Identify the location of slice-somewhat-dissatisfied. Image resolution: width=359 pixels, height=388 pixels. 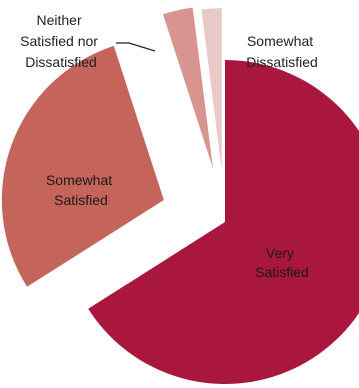
(211, 89).